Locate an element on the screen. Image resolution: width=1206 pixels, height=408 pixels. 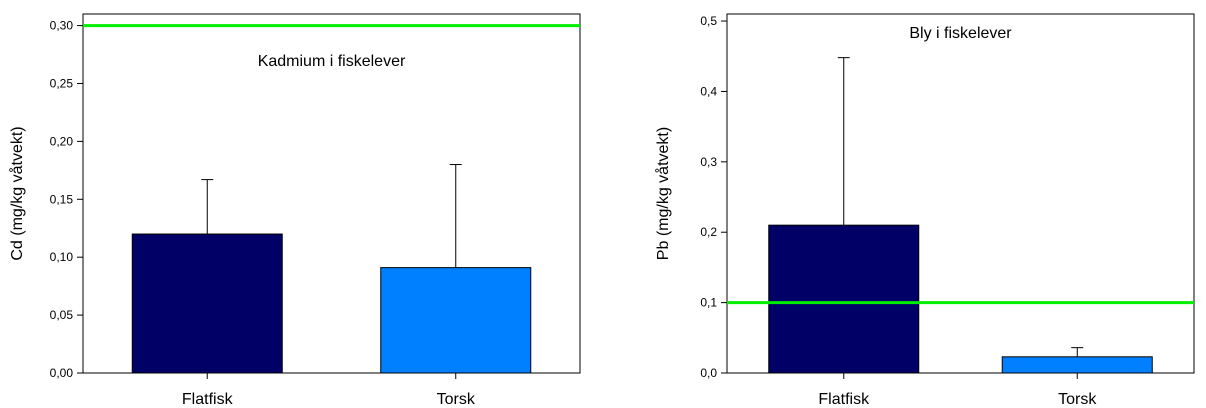
y-tick-label: 0,2 is located at coordinates (708, 232).